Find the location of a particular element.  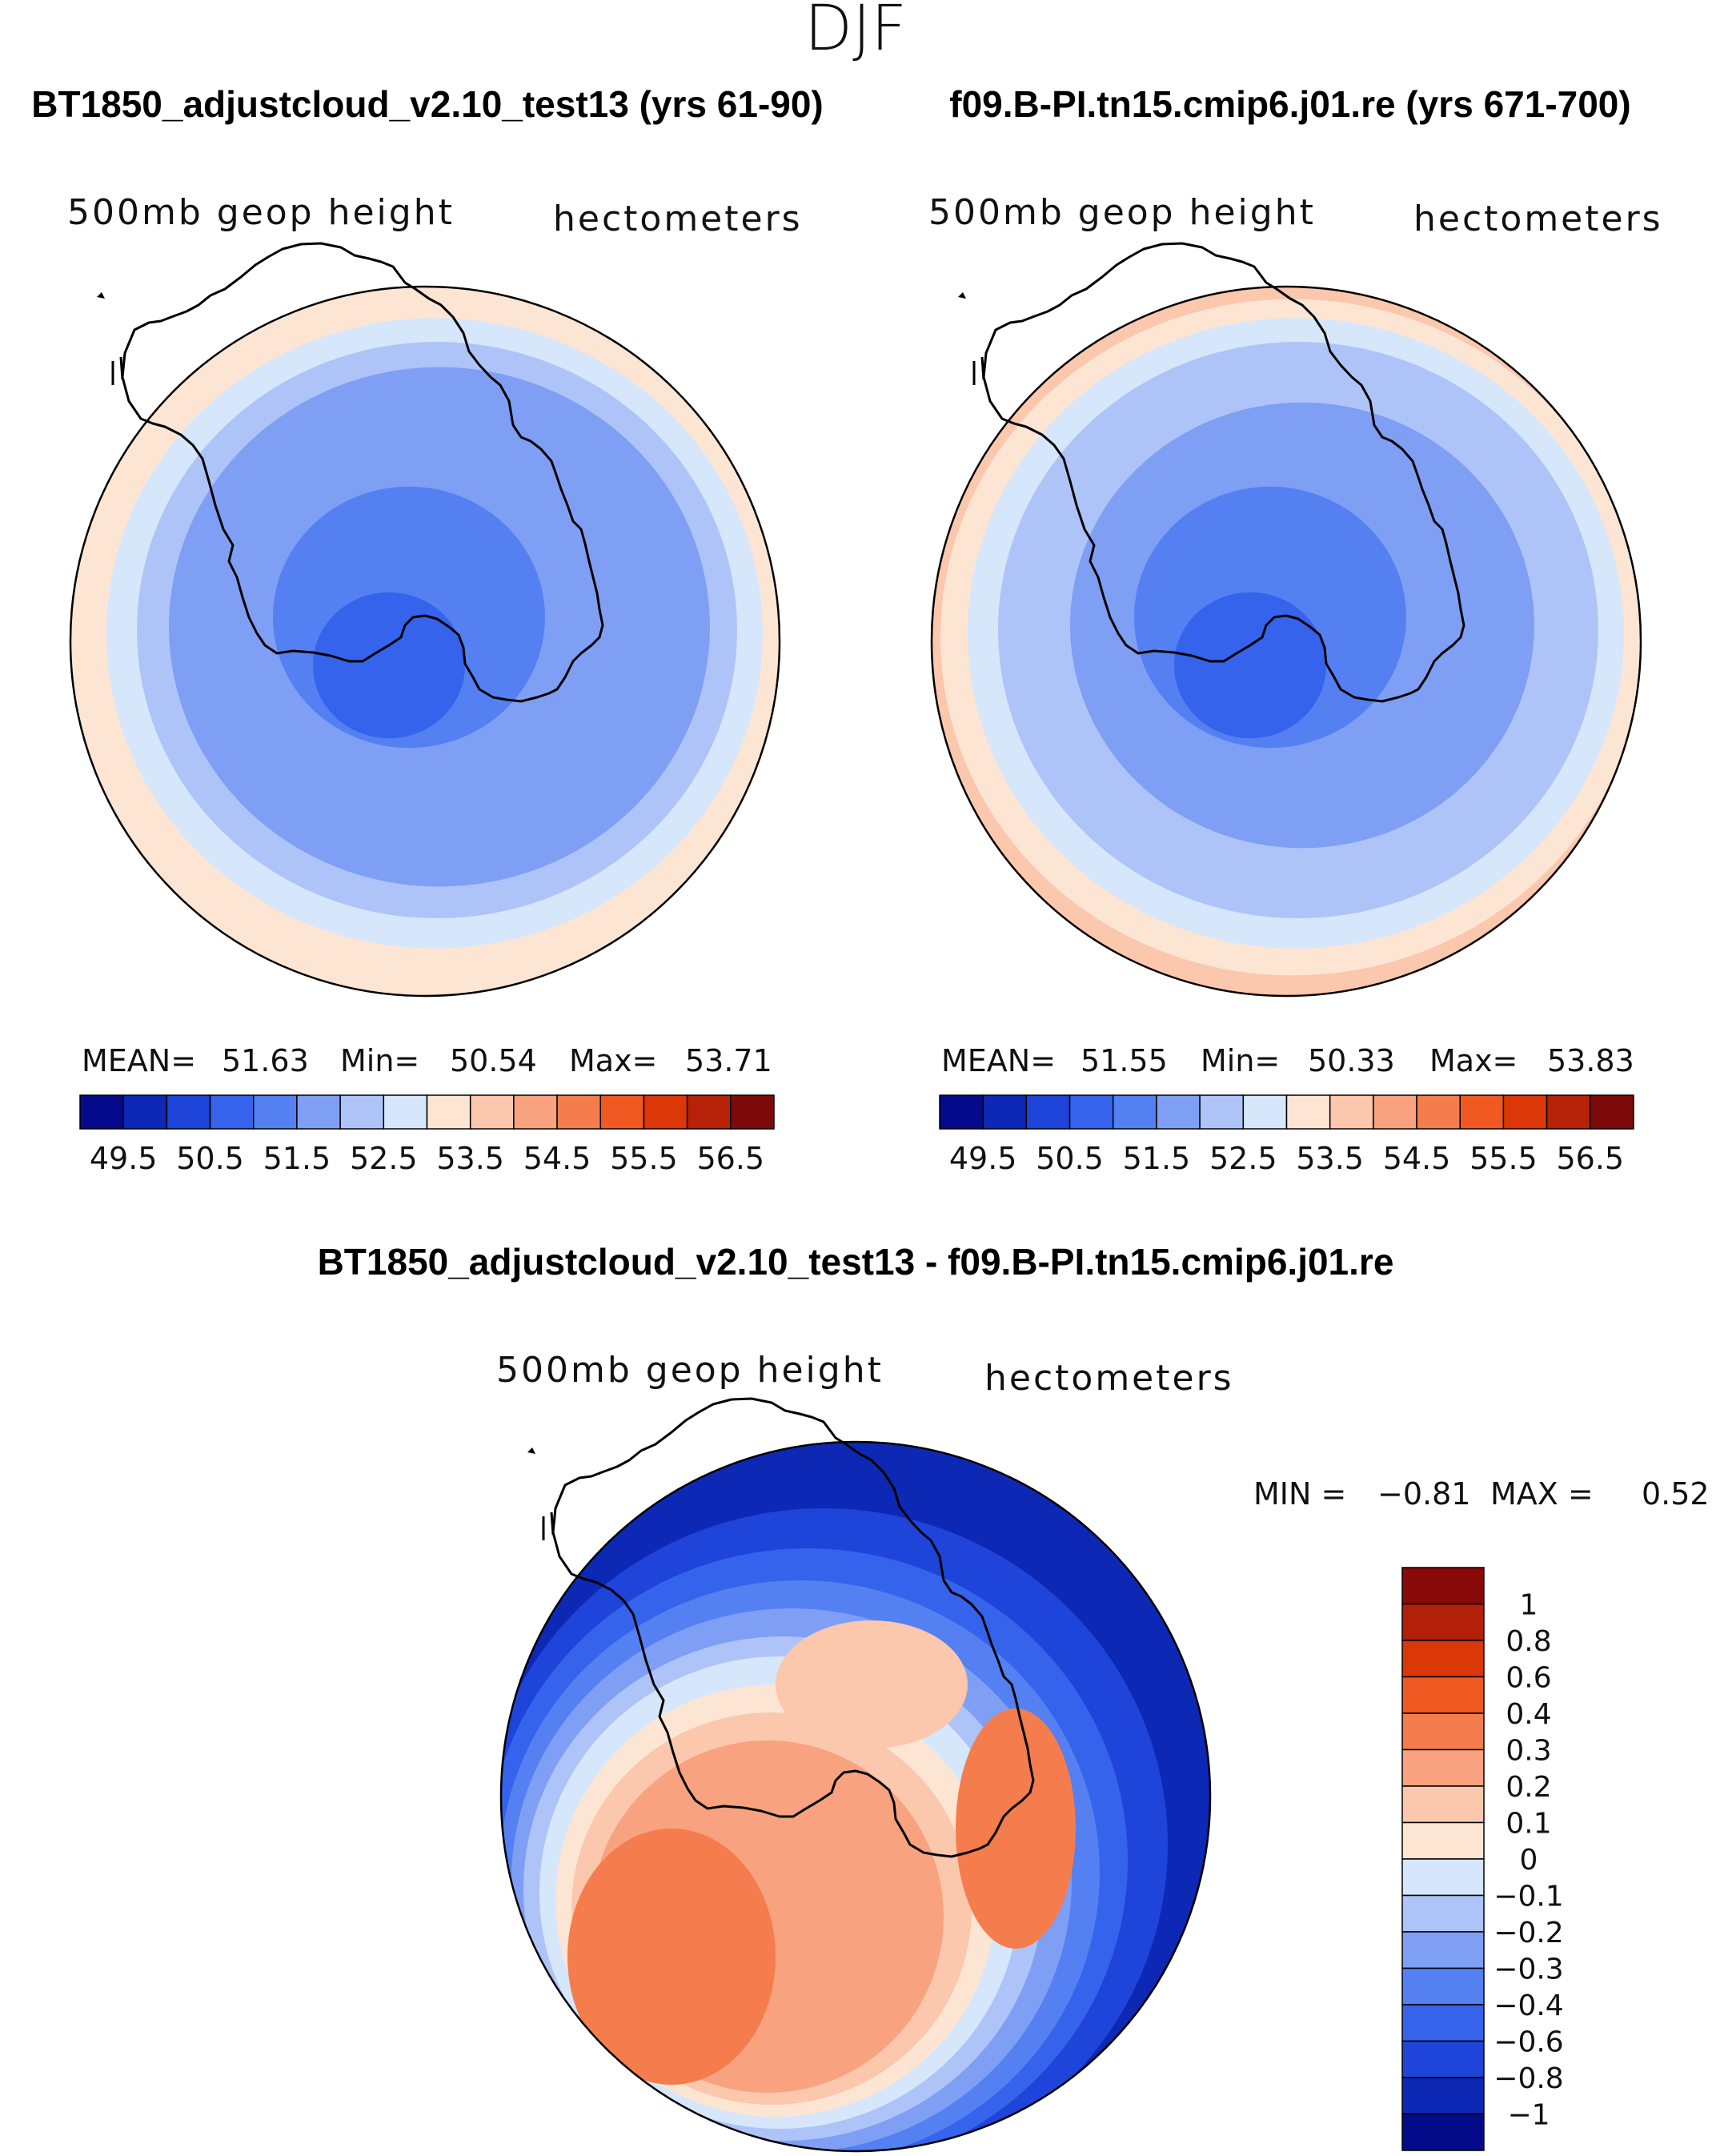

panel-a-max-value: 53.71 is located at coordinates (728, 1060).